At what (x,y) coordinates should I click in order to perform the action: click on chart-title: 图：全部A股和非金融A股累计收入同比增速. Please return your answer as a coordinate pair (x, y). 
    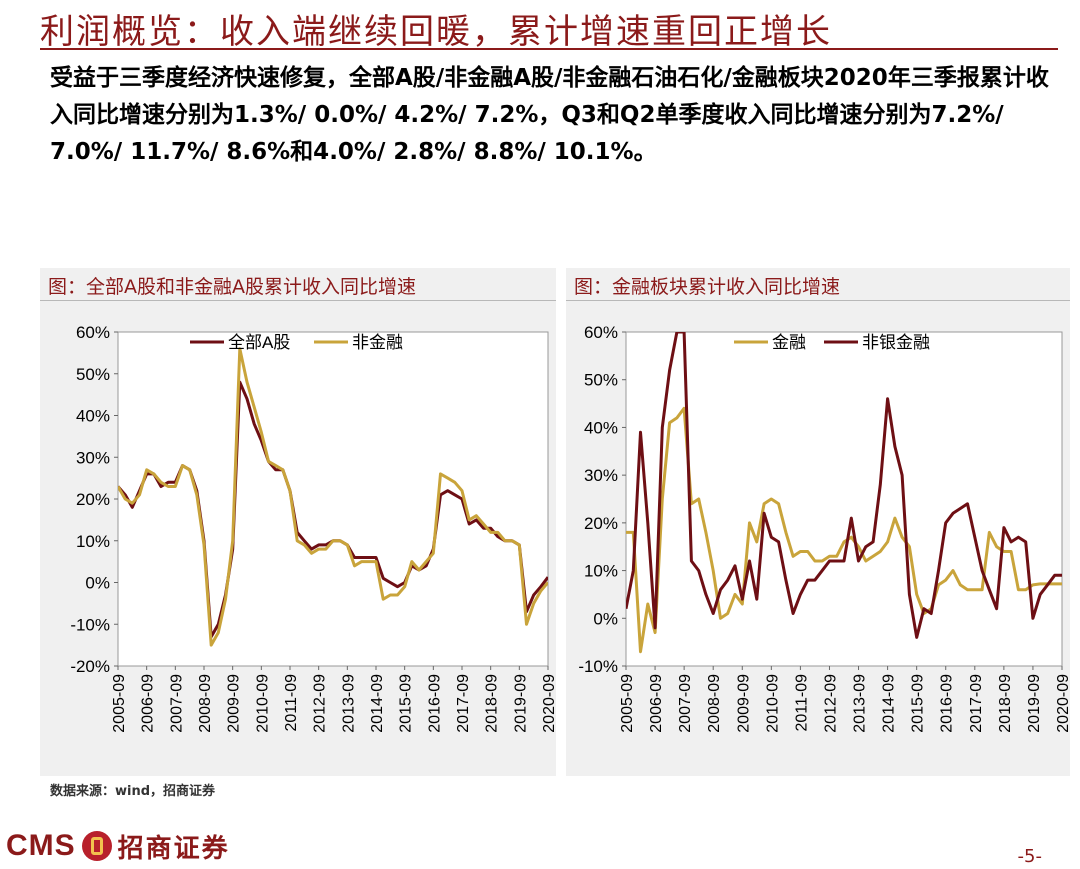
    Looking at the image, I should click on (232, 287).